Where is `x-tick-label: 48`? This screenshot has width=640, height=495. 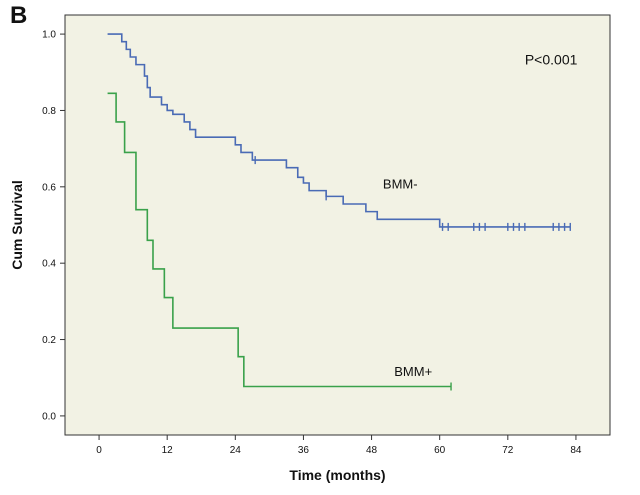
x-tick-label: 48 is located at coordinates (372, 450).